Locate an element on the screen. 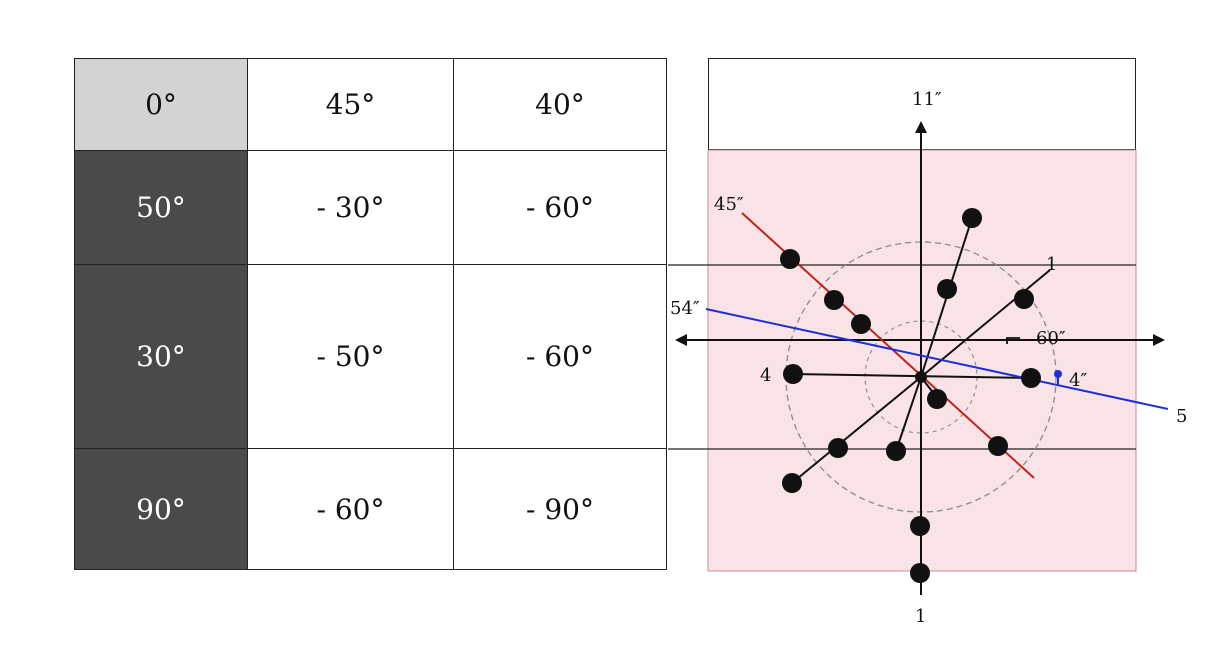 The width and height of the screenshot is (1216, 650). blue-diagonal-line is located at coordinates (937, 359).